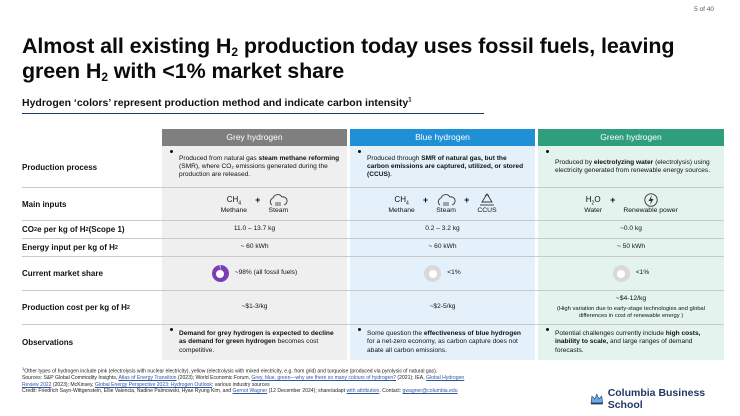 The image size is (740, 416). Describe the element at coordinates (253, 113) in the screenshot. I see `subtitle-divider` at that location.